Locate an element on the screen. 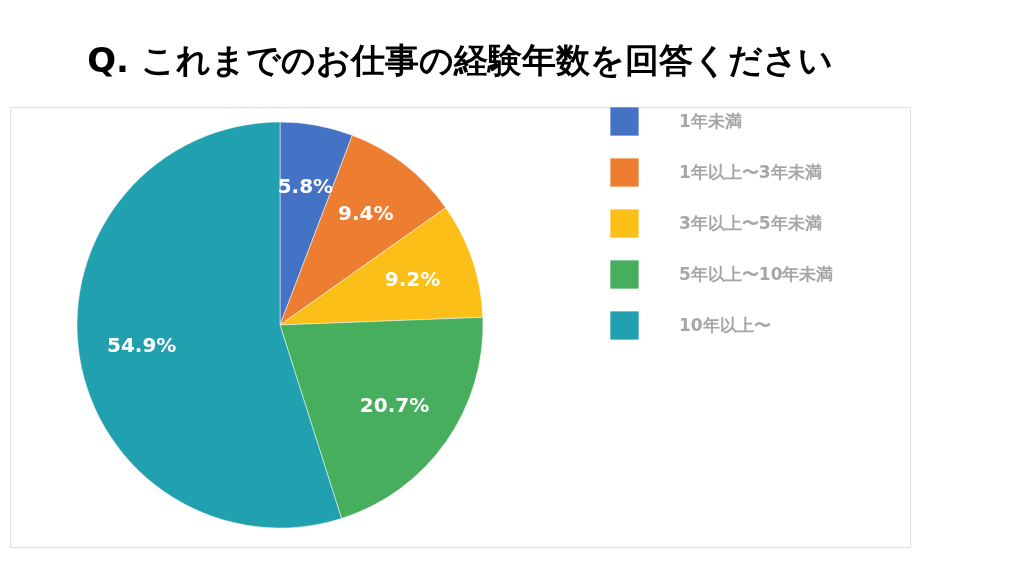 This screenshot has height=576, width=1024. chart-title: Q. これまでのお仕事の経験年数を回答ください is located at coordinates (460, 60).